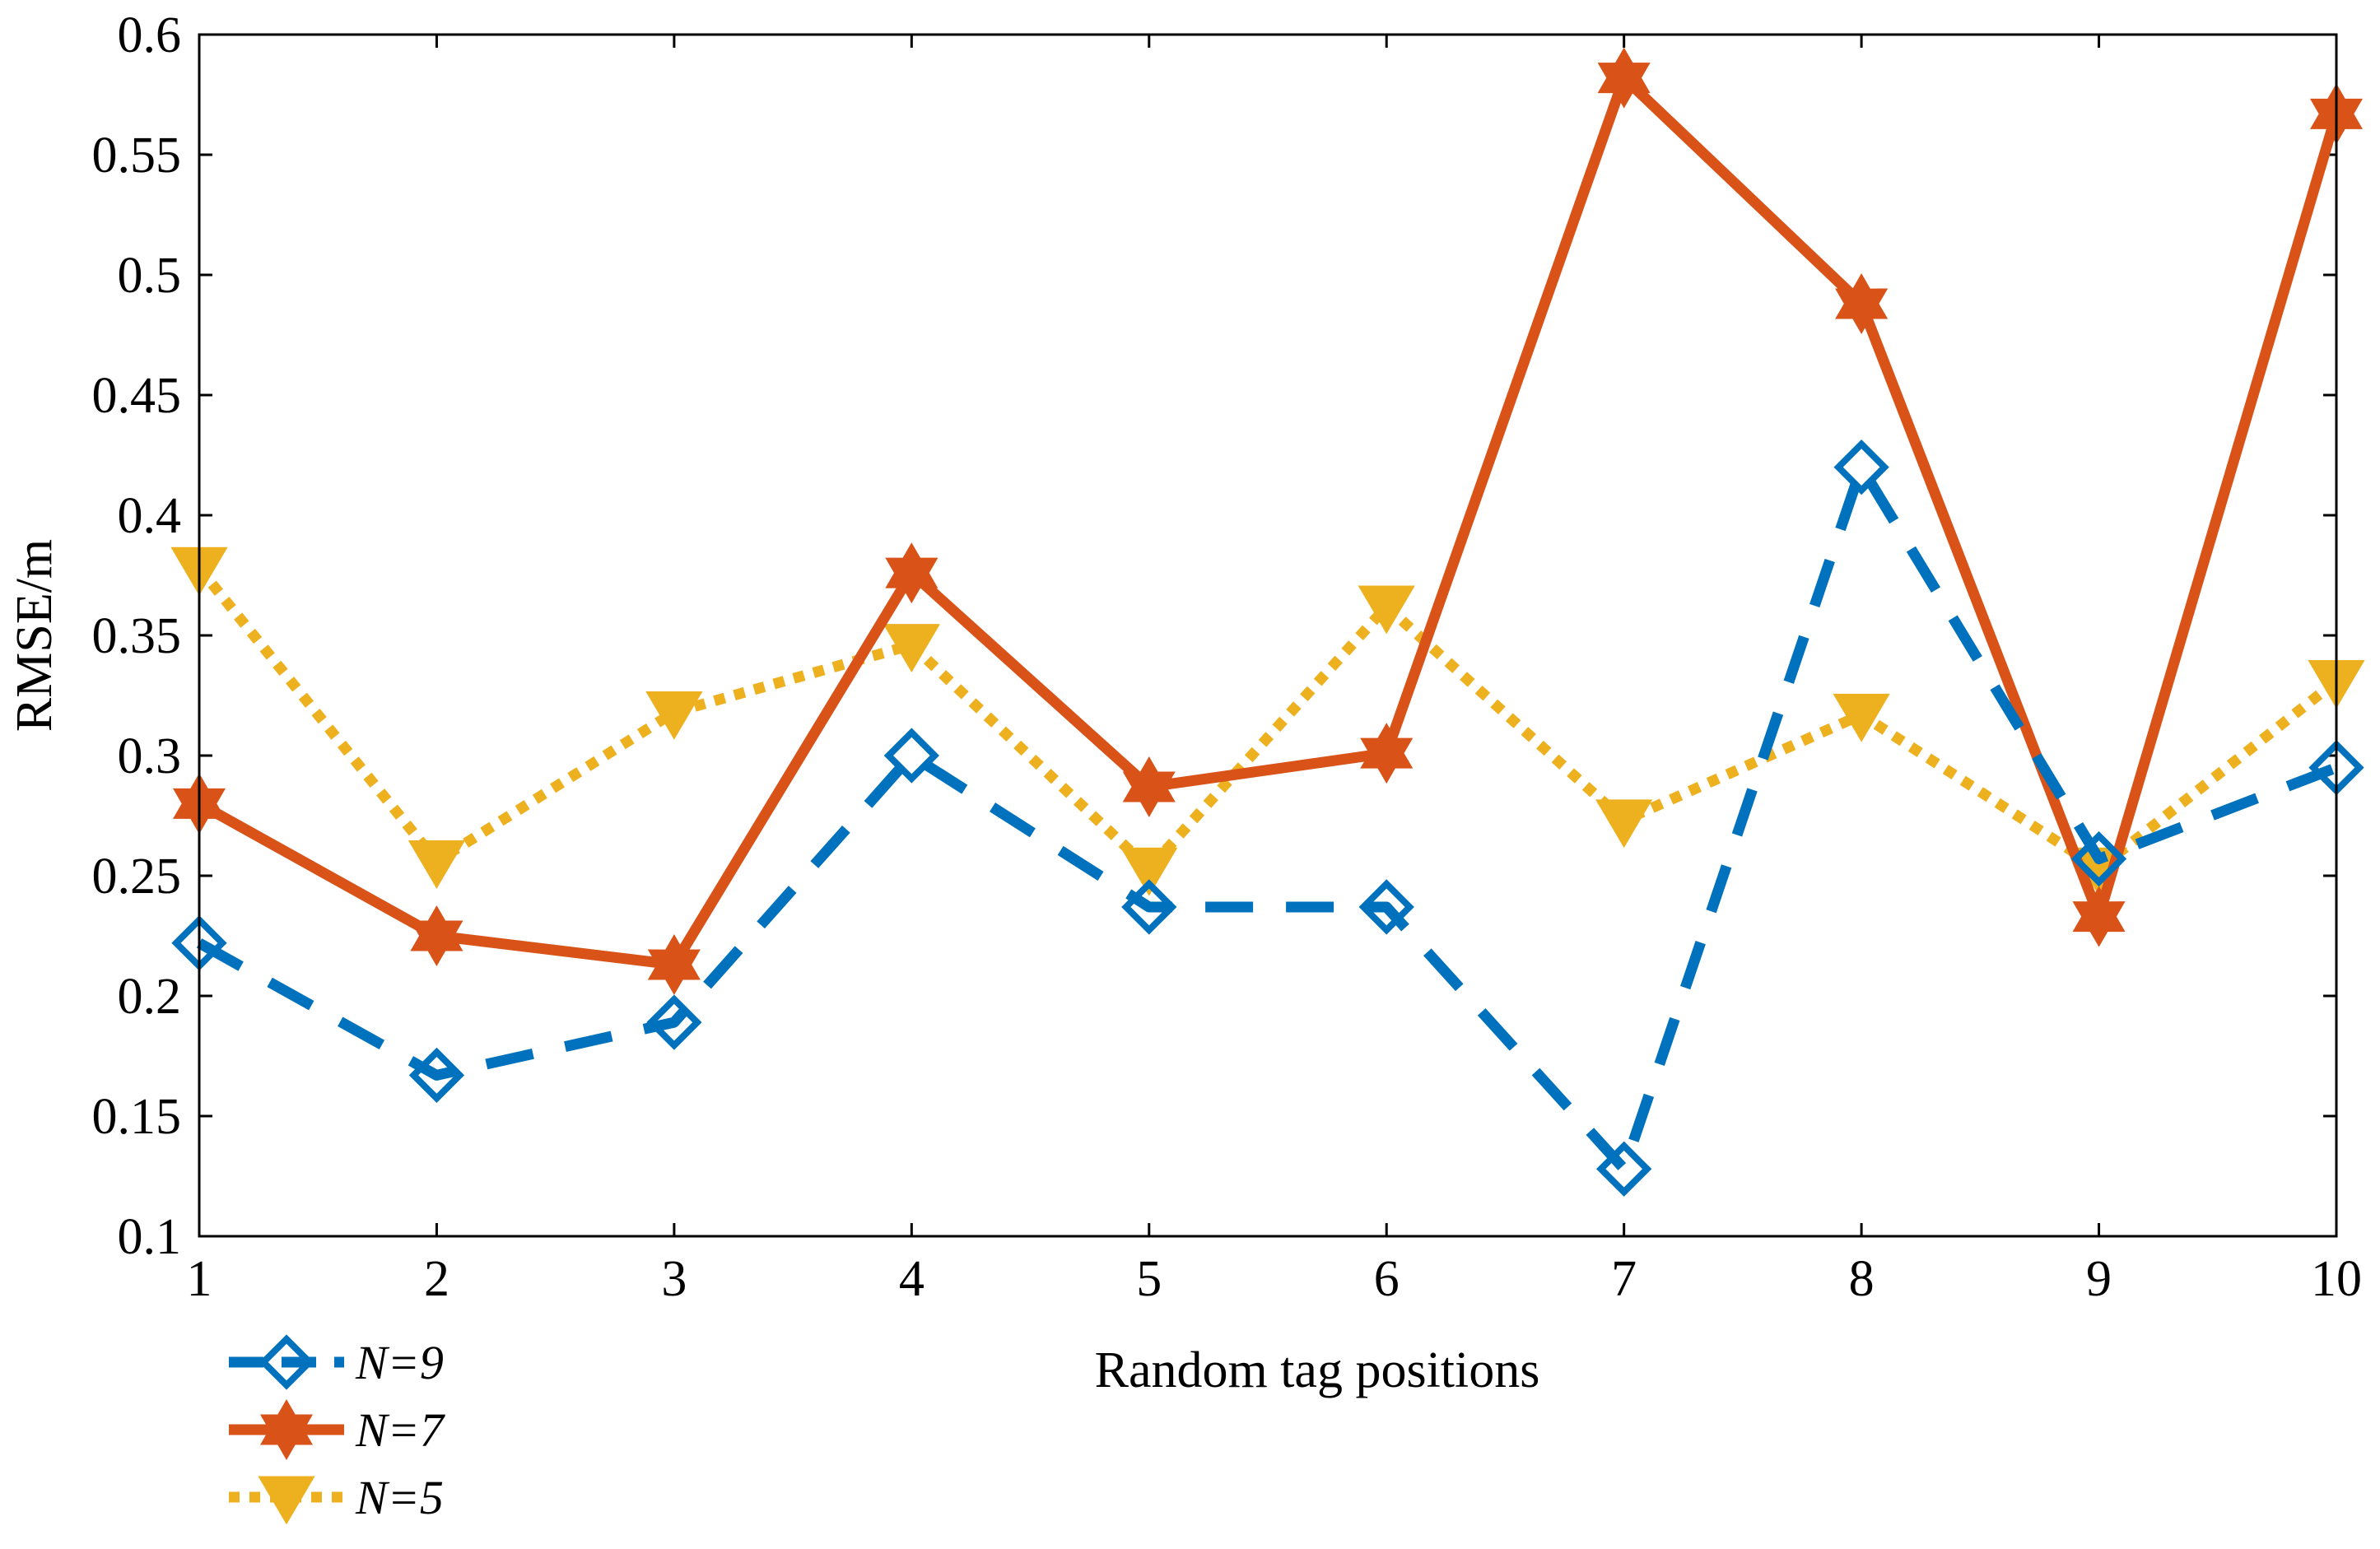 The height and width of the screenshot is (1549, 2380). Describe the element at coordinates (436, 1279) in the screenshot. I see `x-tick-label: 2` at that location.